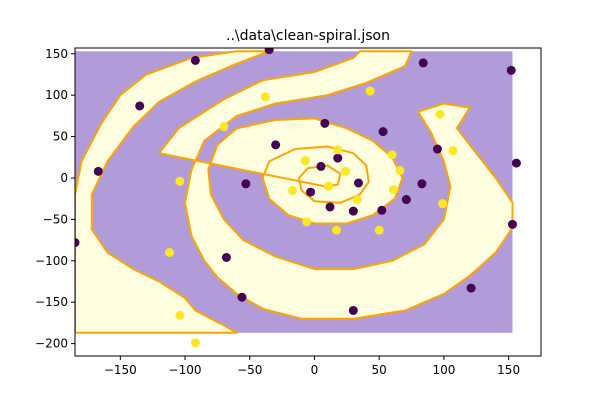 This screenshot has width=600, height=400. Describe the element at coordinates (51, 344) in the screenshot. I see `y-tick-label: −200` at that location.